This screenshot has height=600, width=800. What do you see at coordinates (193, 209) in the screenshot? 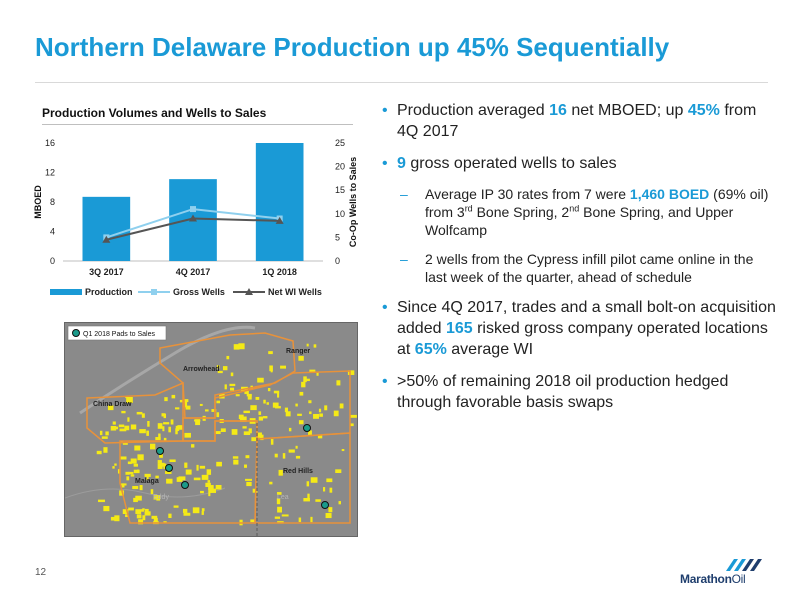
I see `gross-wells-point` at bounding box center [193, 209].